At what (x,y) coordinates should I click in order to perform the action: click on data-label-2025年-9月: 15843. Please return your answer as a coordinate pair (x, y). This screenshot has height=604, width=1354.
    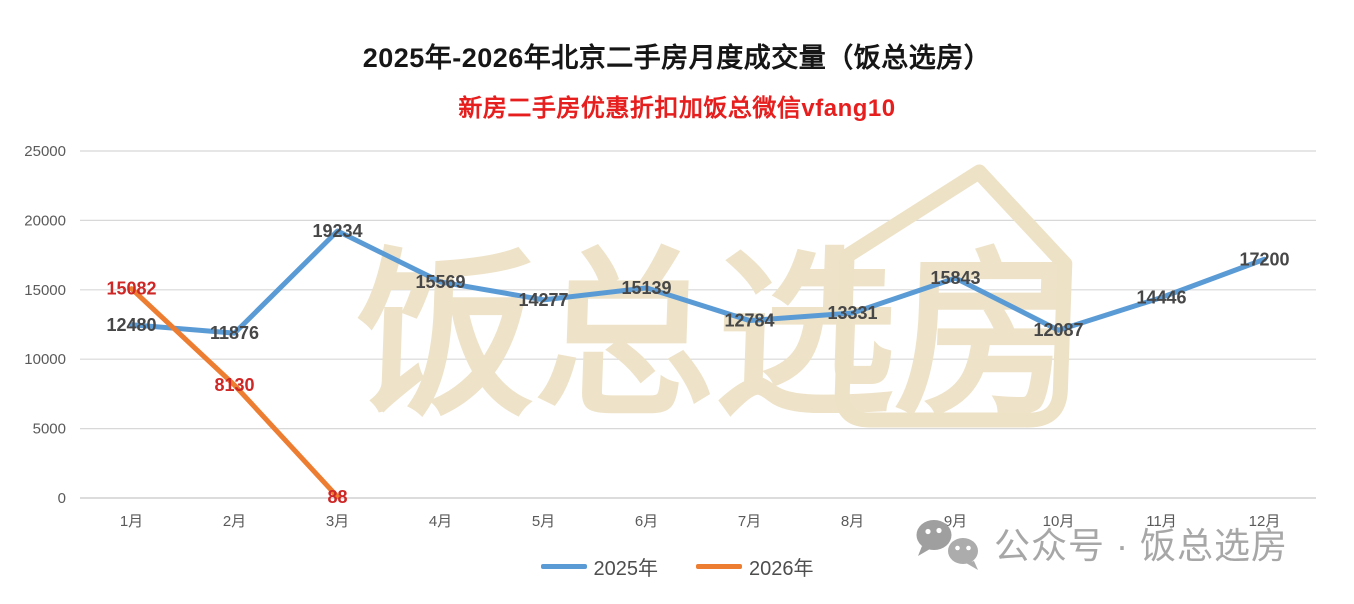
    Looking at the image, I should click on (955, 278).